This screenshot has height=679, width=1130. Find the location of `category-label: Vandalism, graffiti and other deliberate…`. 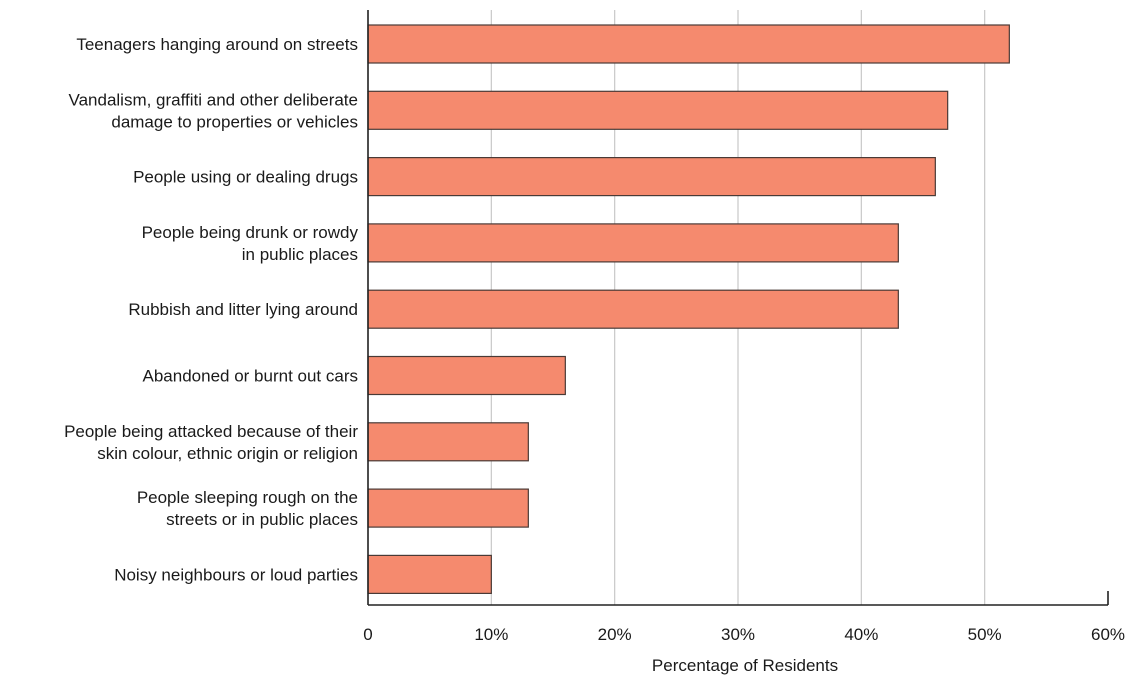

category-label: Vandalism, graffiti and other deliberate… is located at coordinates (214, 110).